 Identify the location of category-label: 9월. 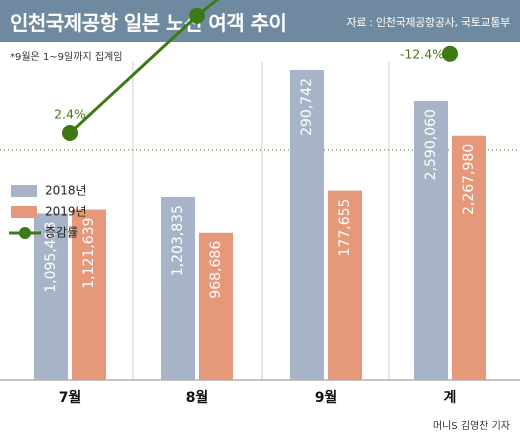
(326, 397).